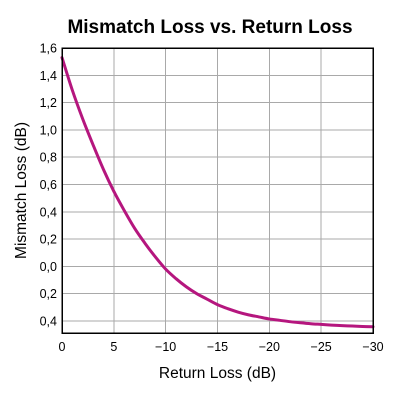  What do you see at coordinates (62, 347) in the screenshot?
I see `x-tick-label: 0` at bounding box center [62, 347].